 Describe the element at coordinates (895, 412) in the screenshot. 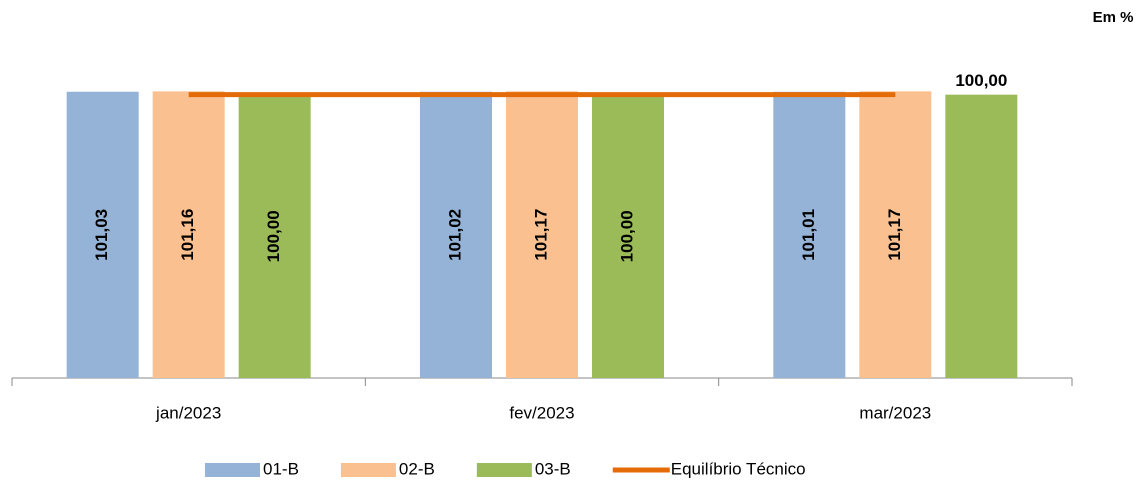

I see `x-tick-label: mar/2023` at that location.